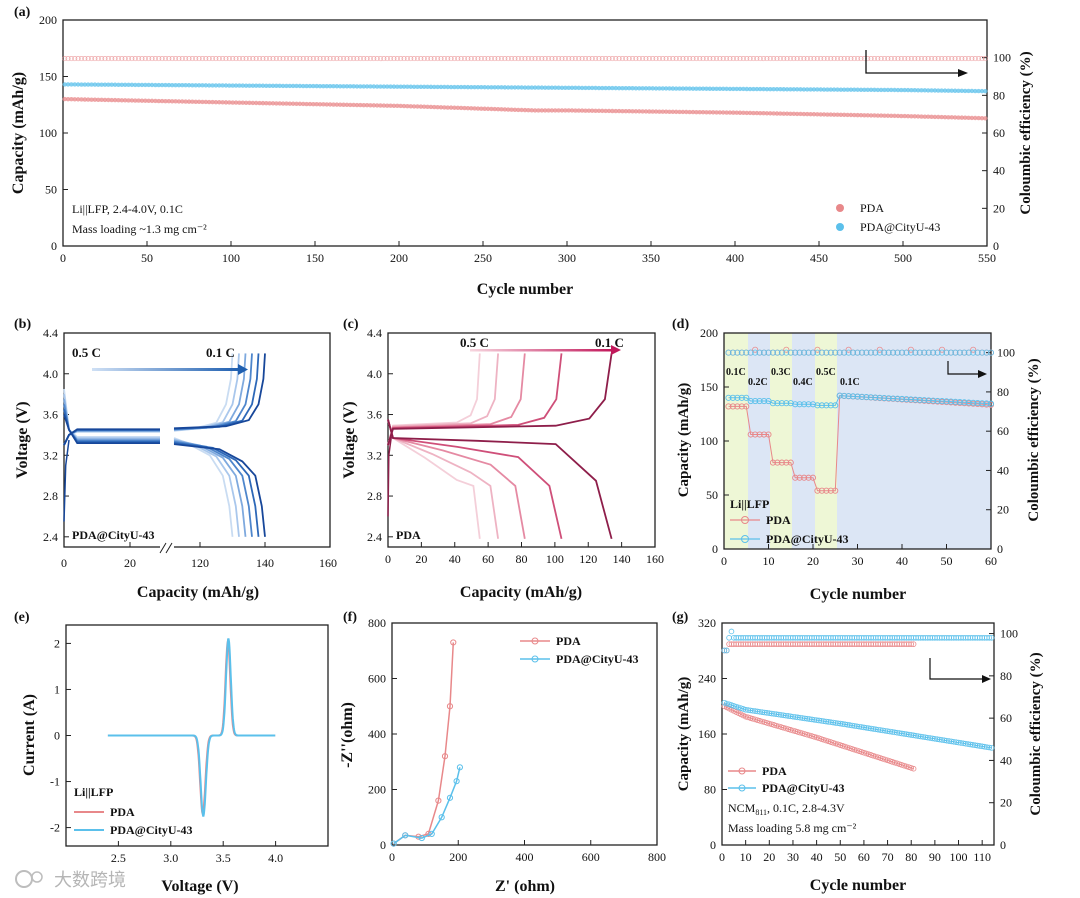  What do you see at coordinates (198, 592) in the screenshot?
I see `panel-b-xlabel: Capacity (mAh/g)` at bounding box center [198, 592].